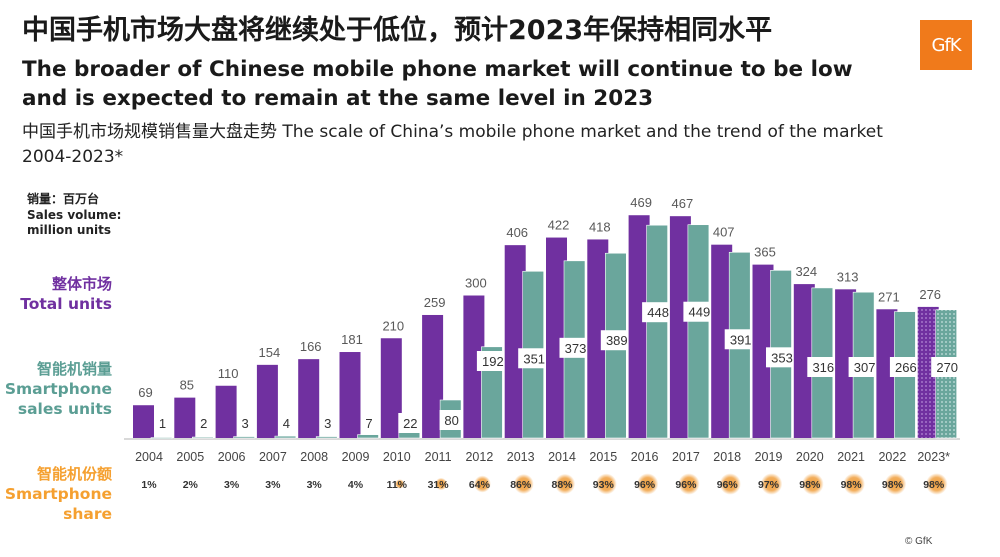  I want to click on label-total-2007: 154, so click(270, 352).